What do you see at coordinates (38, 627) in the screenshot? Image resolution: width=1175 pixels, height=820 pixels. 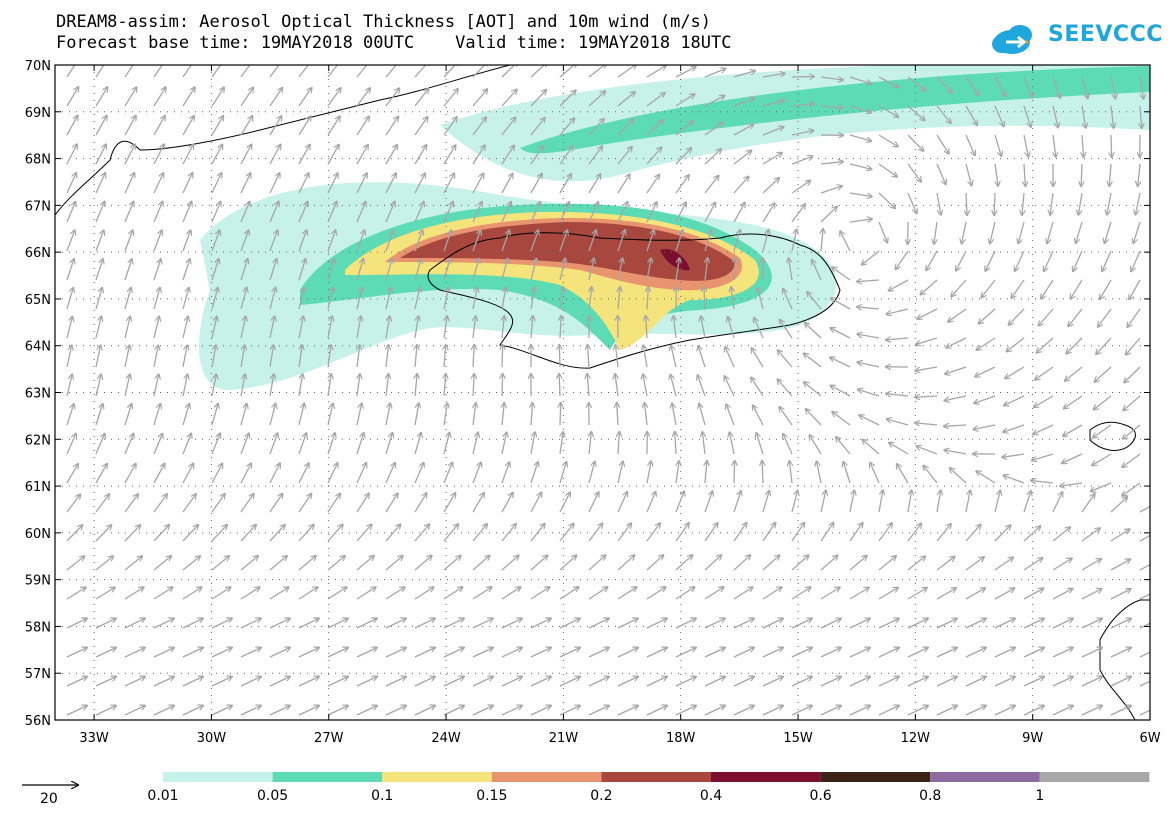 I see `lat-label: 58N` at bounding box center [38, 627].